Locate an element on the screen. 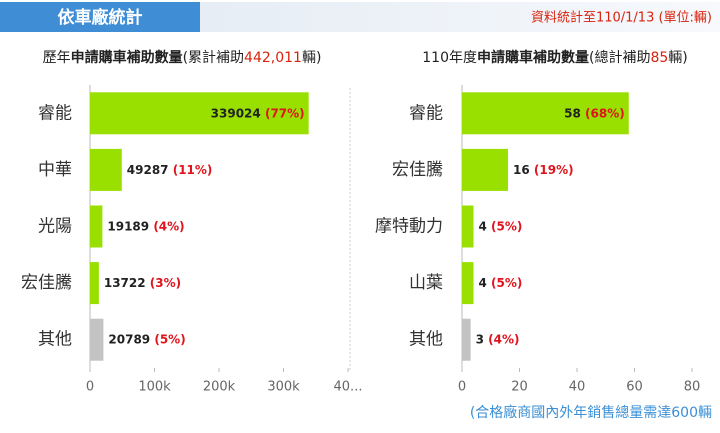 The width and height of the screenshot is (720, 433). title-part: 歷年 is located at coordinates (57, 58).